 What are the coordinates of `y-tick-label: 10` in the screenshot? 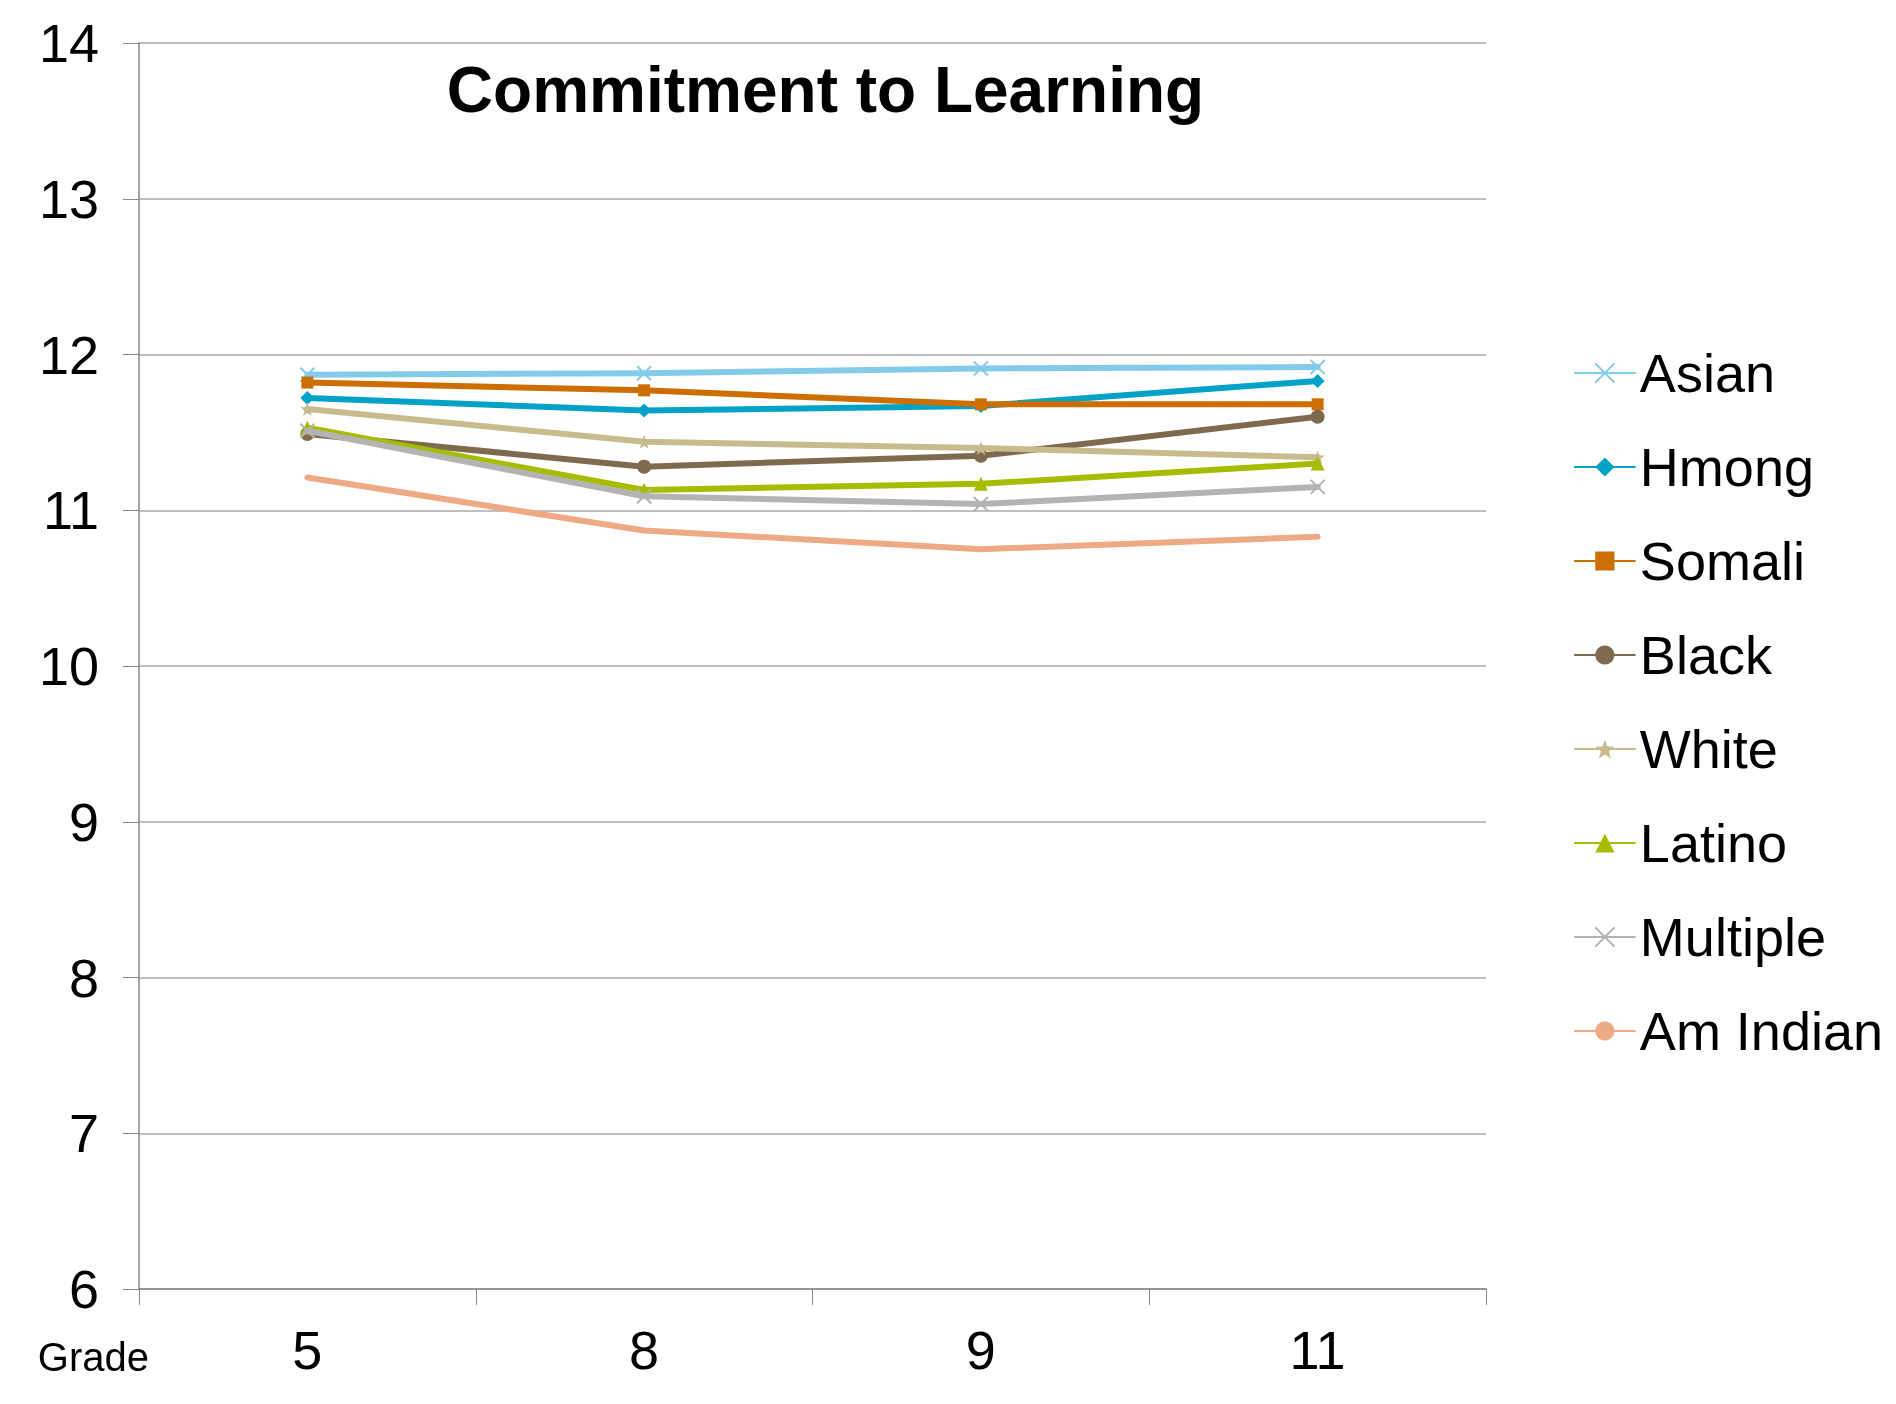 It's located at (68, 666).